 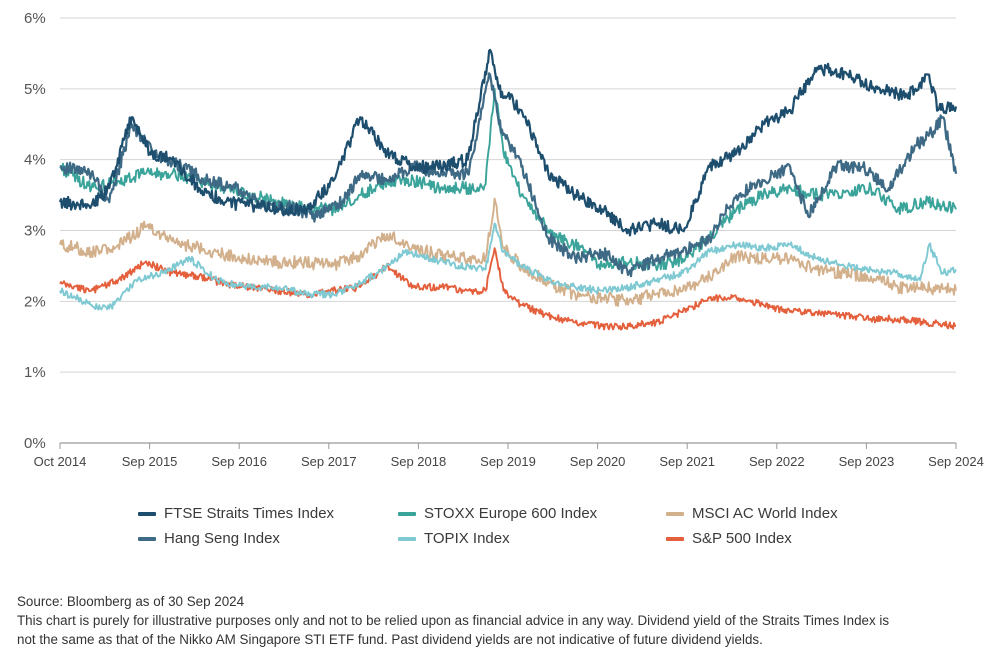 What do you see at coordinates (765, 513) in the screenshot?
I see `legend-label-msci-acwi: MSCI AC World Index` at bounding box center [765, 513].